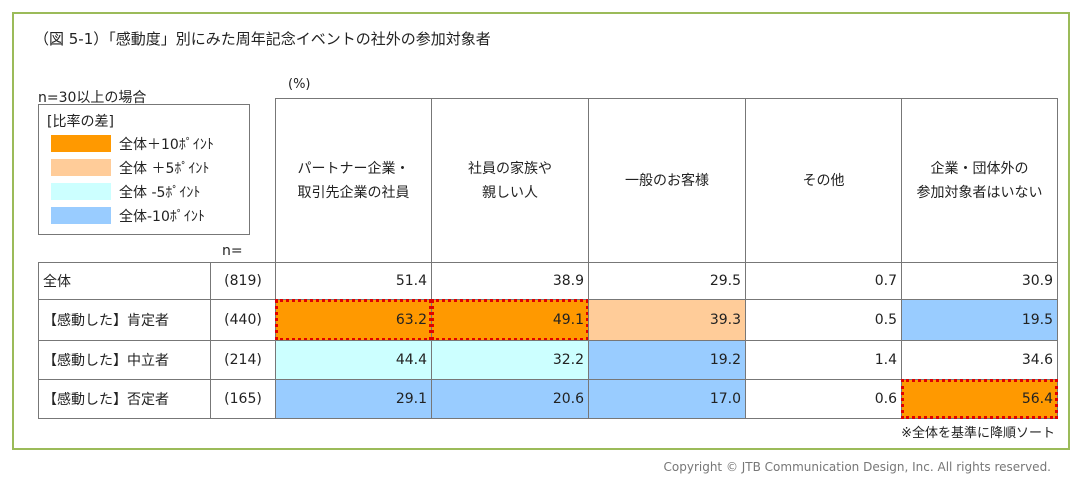  I want to click on row-label: 【感動した】中立者, so click(124, 360).